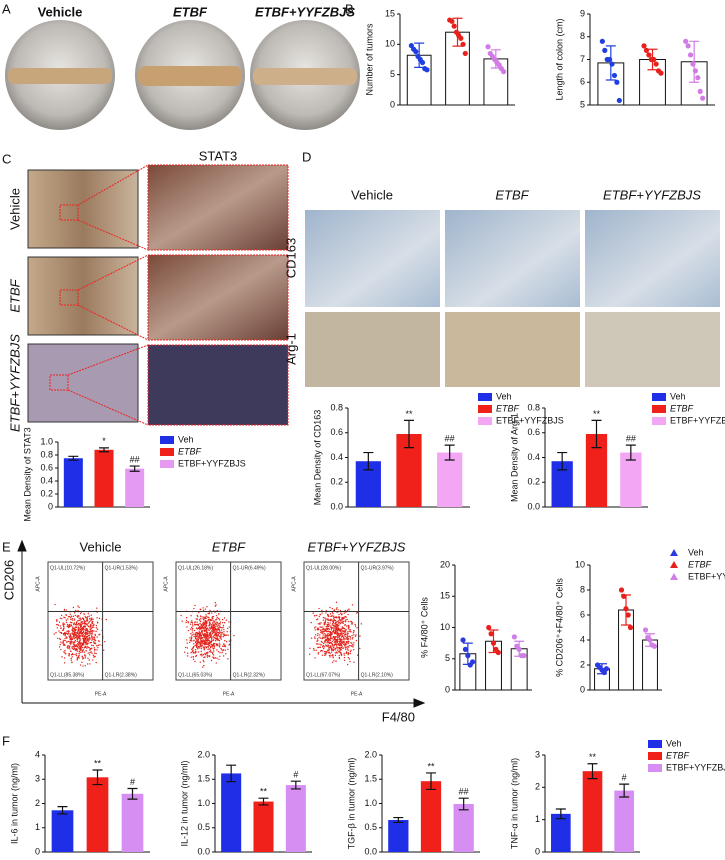  What do you see at coordinates (290, 349) in the screenshot?
I see `ihc-row-label: Arg-1` at bounding box center [290, 349].